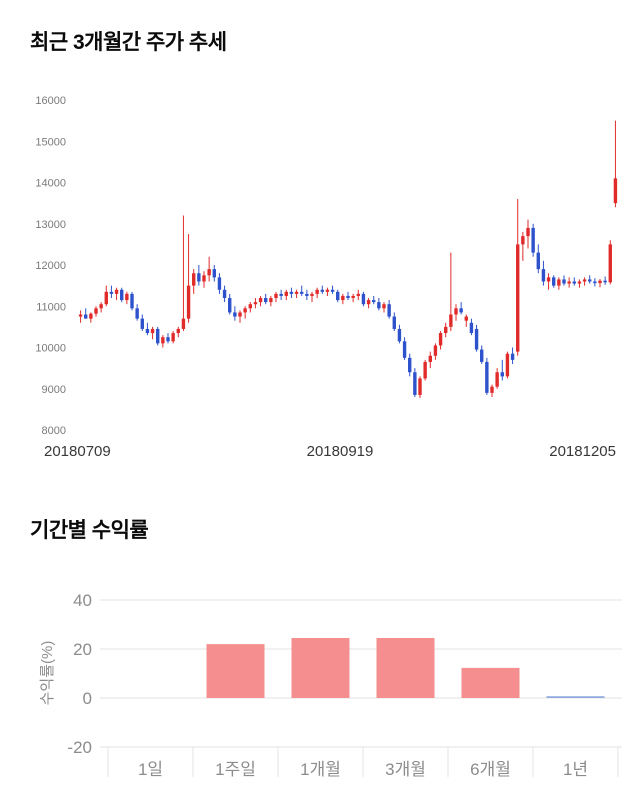 The height and width of the screenshot is (810, 640). What do you see at coordinates (79, 747) in the screenshot?
I see `returns-y-tick: -20` at bounding box center [79, 747].